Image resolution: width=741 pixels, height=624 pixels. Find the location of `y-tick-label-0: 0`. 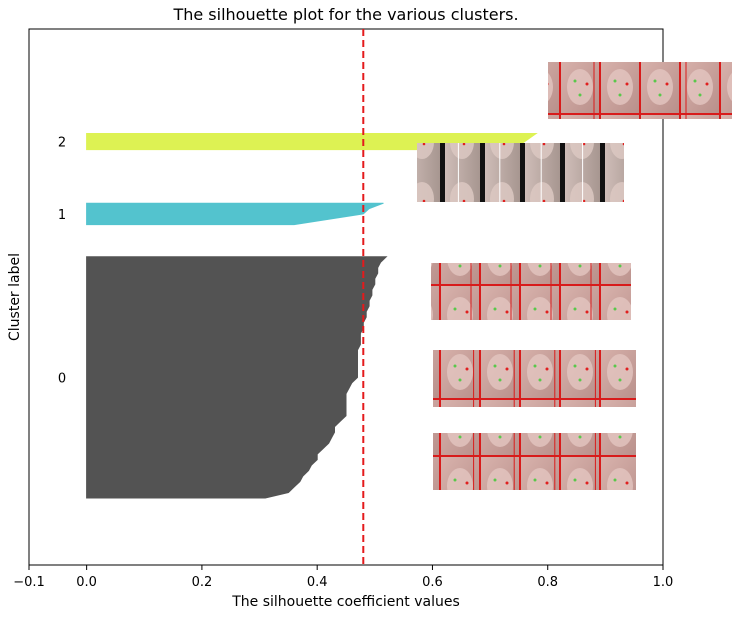

y-tick-label-0: 0 is located at coordinates (62, 378).